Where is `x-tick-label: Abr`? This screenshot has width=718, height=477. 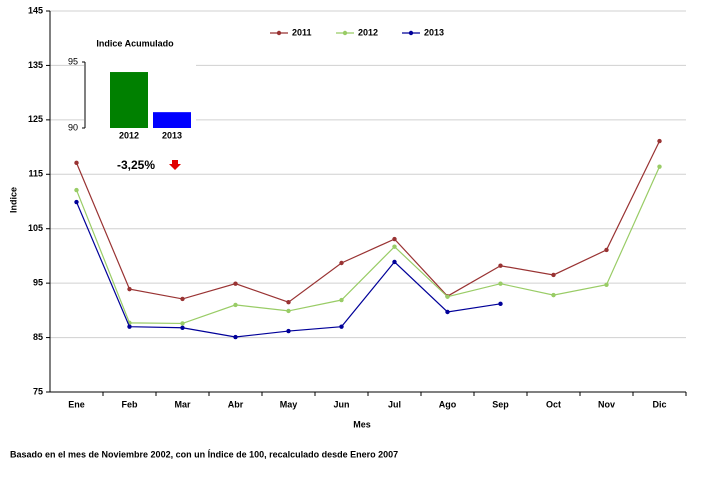
x-tick-label: Abr is located at coordinates (236, 404).